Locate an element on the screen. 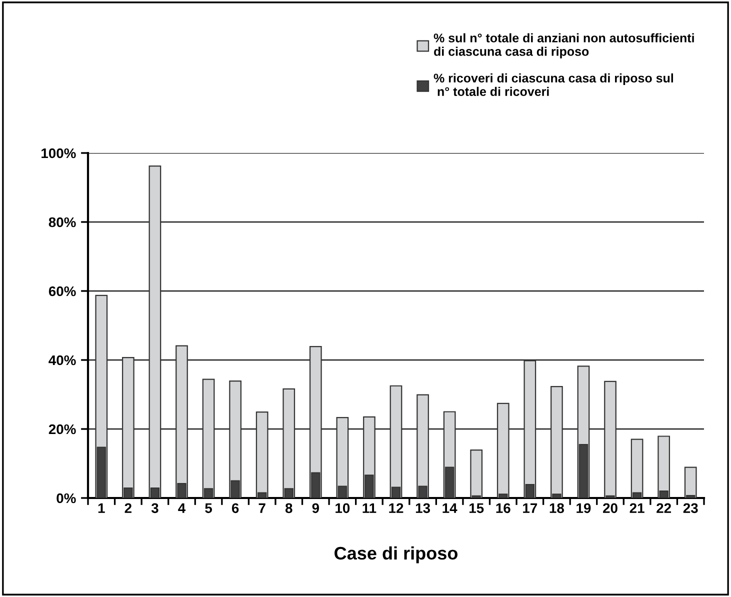 This screenshot has width=731, height=597. x-tick-label: 6 is located at coordinates (235, 508).